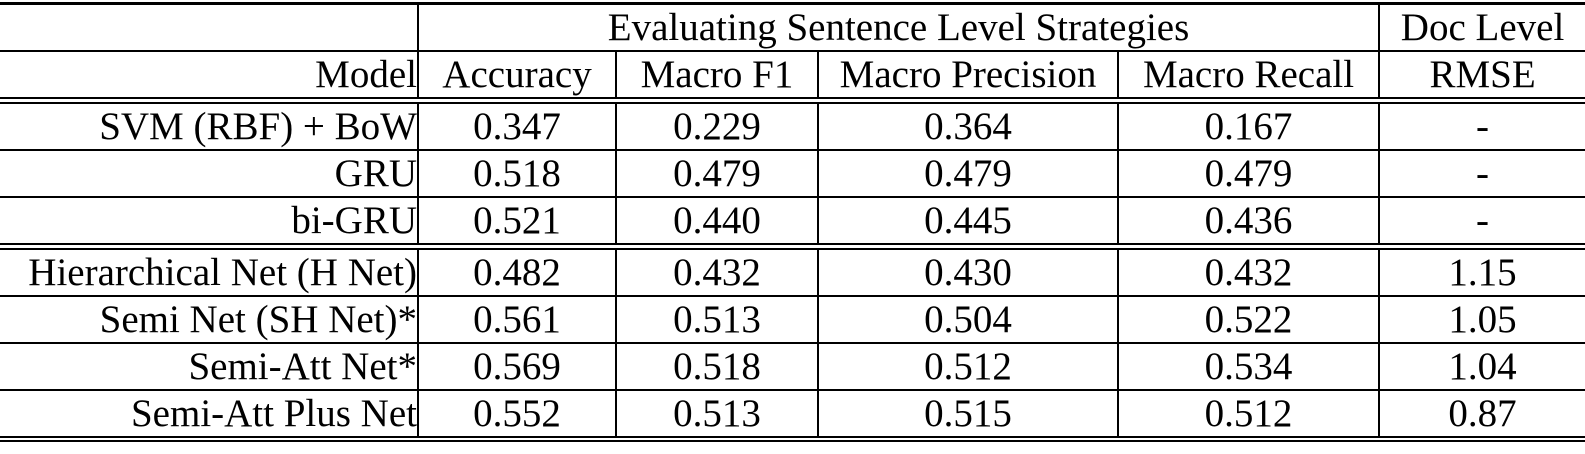  Describe the element at coordinates (209, 271) in the screenshot. I see `model-cell: Hierarchical Net (H Net)` at that location.